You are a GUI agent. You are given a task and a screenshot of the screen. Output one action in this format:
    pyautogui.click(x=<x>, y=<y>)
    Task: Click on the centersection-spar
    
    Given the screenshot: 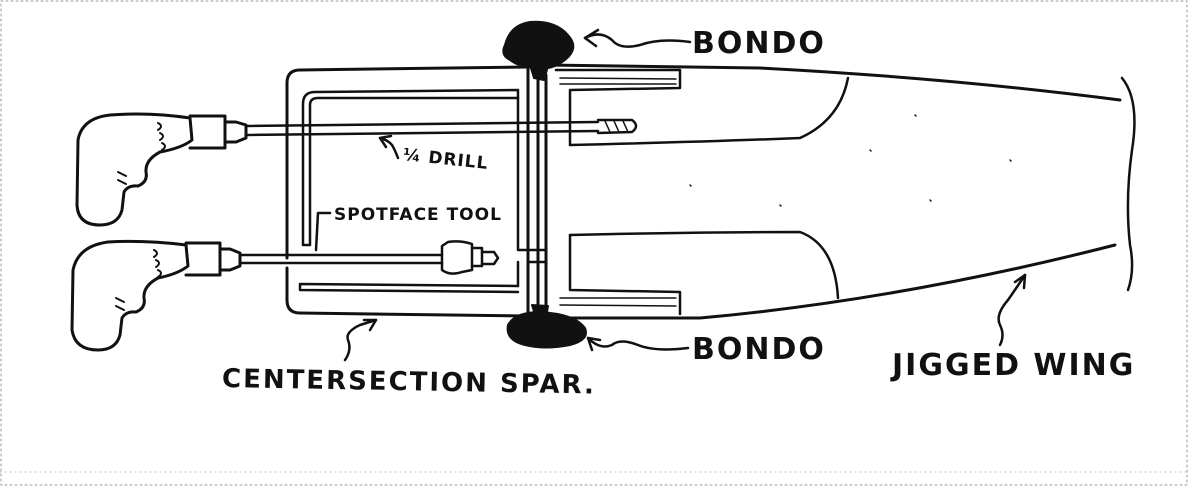 What is the action you would take?
    pyautogui.click(x=416, y=193)
    